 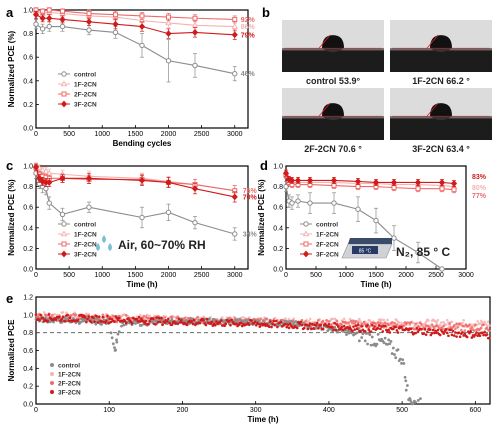 What do you see at coordinates (28, 315) in the screenshot?
I see `y-tick-label: 1.0` at bounding box center [28, 315].